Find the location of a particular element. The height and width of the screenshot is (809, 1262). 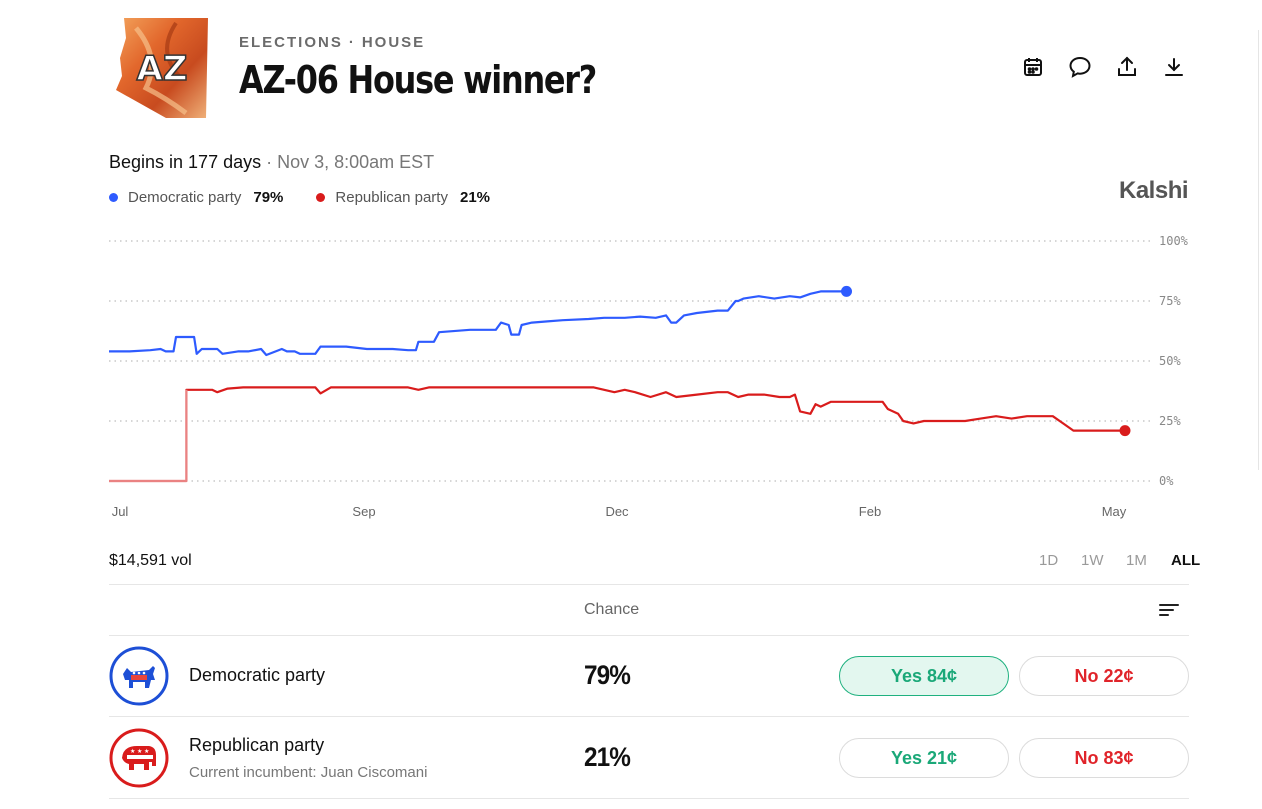

republican-elephant-icon: ★ ★ ★ is located at coordinates (139, 758).